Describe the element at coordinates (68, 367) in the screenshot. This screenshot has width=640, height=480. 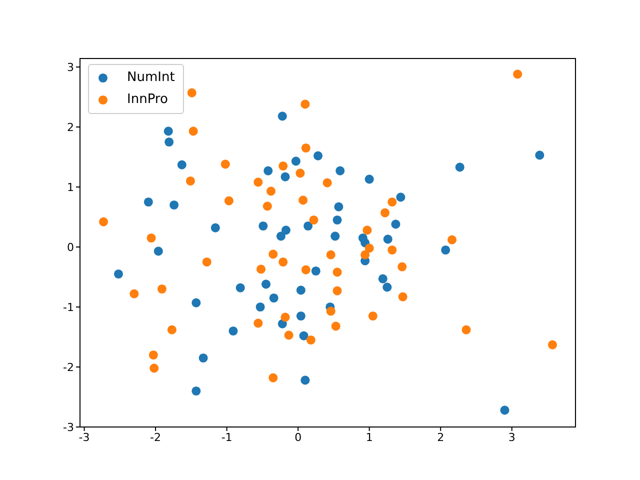
I see `y-tick-label: -2` at that location.